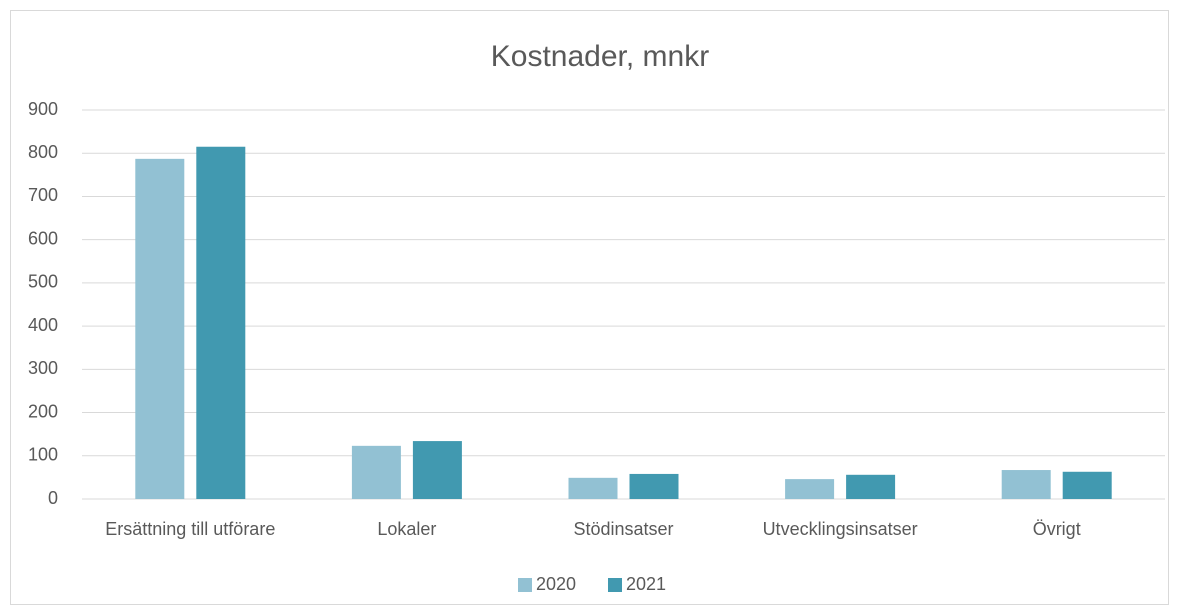 The height and width of the screenshot is (615, 1179). What do you see at coordinates (600, 56) in the screenshot?
I see `chart-title: Kostnader, mnkr` at bounding box center [600, 56].